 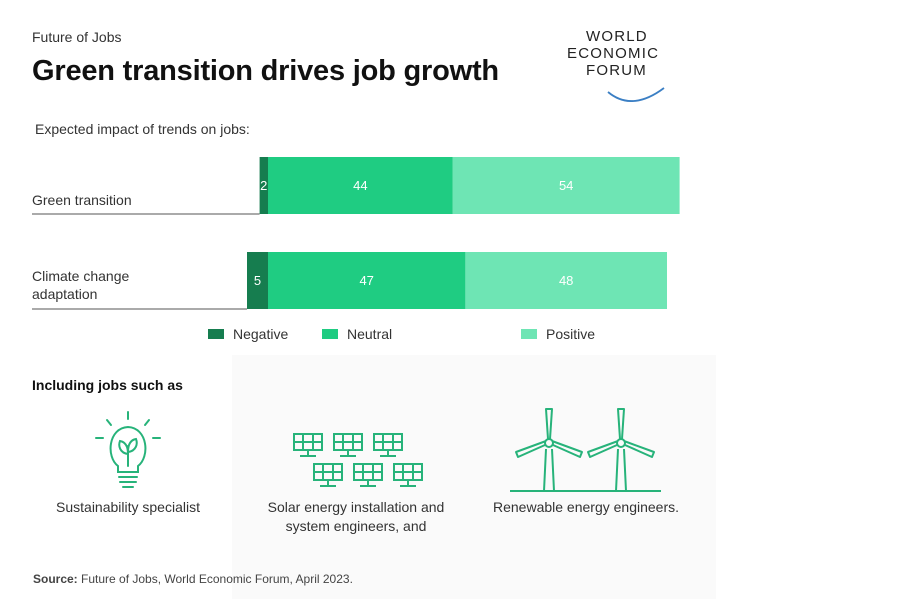 What do you see at coordinates (142, 129) in the screenshot?
I see `chart-subtitle: Expected impact of trends on jobs:` at bounding box center [142, 129].